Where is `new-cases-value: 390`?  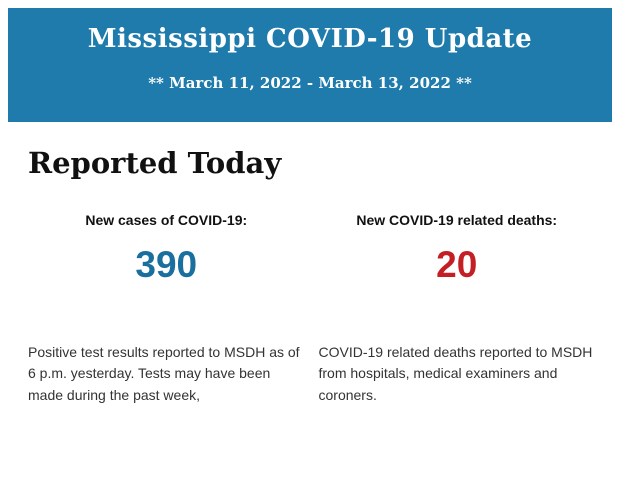 new-cases-value: 390 is located at coordinates (166, 264).